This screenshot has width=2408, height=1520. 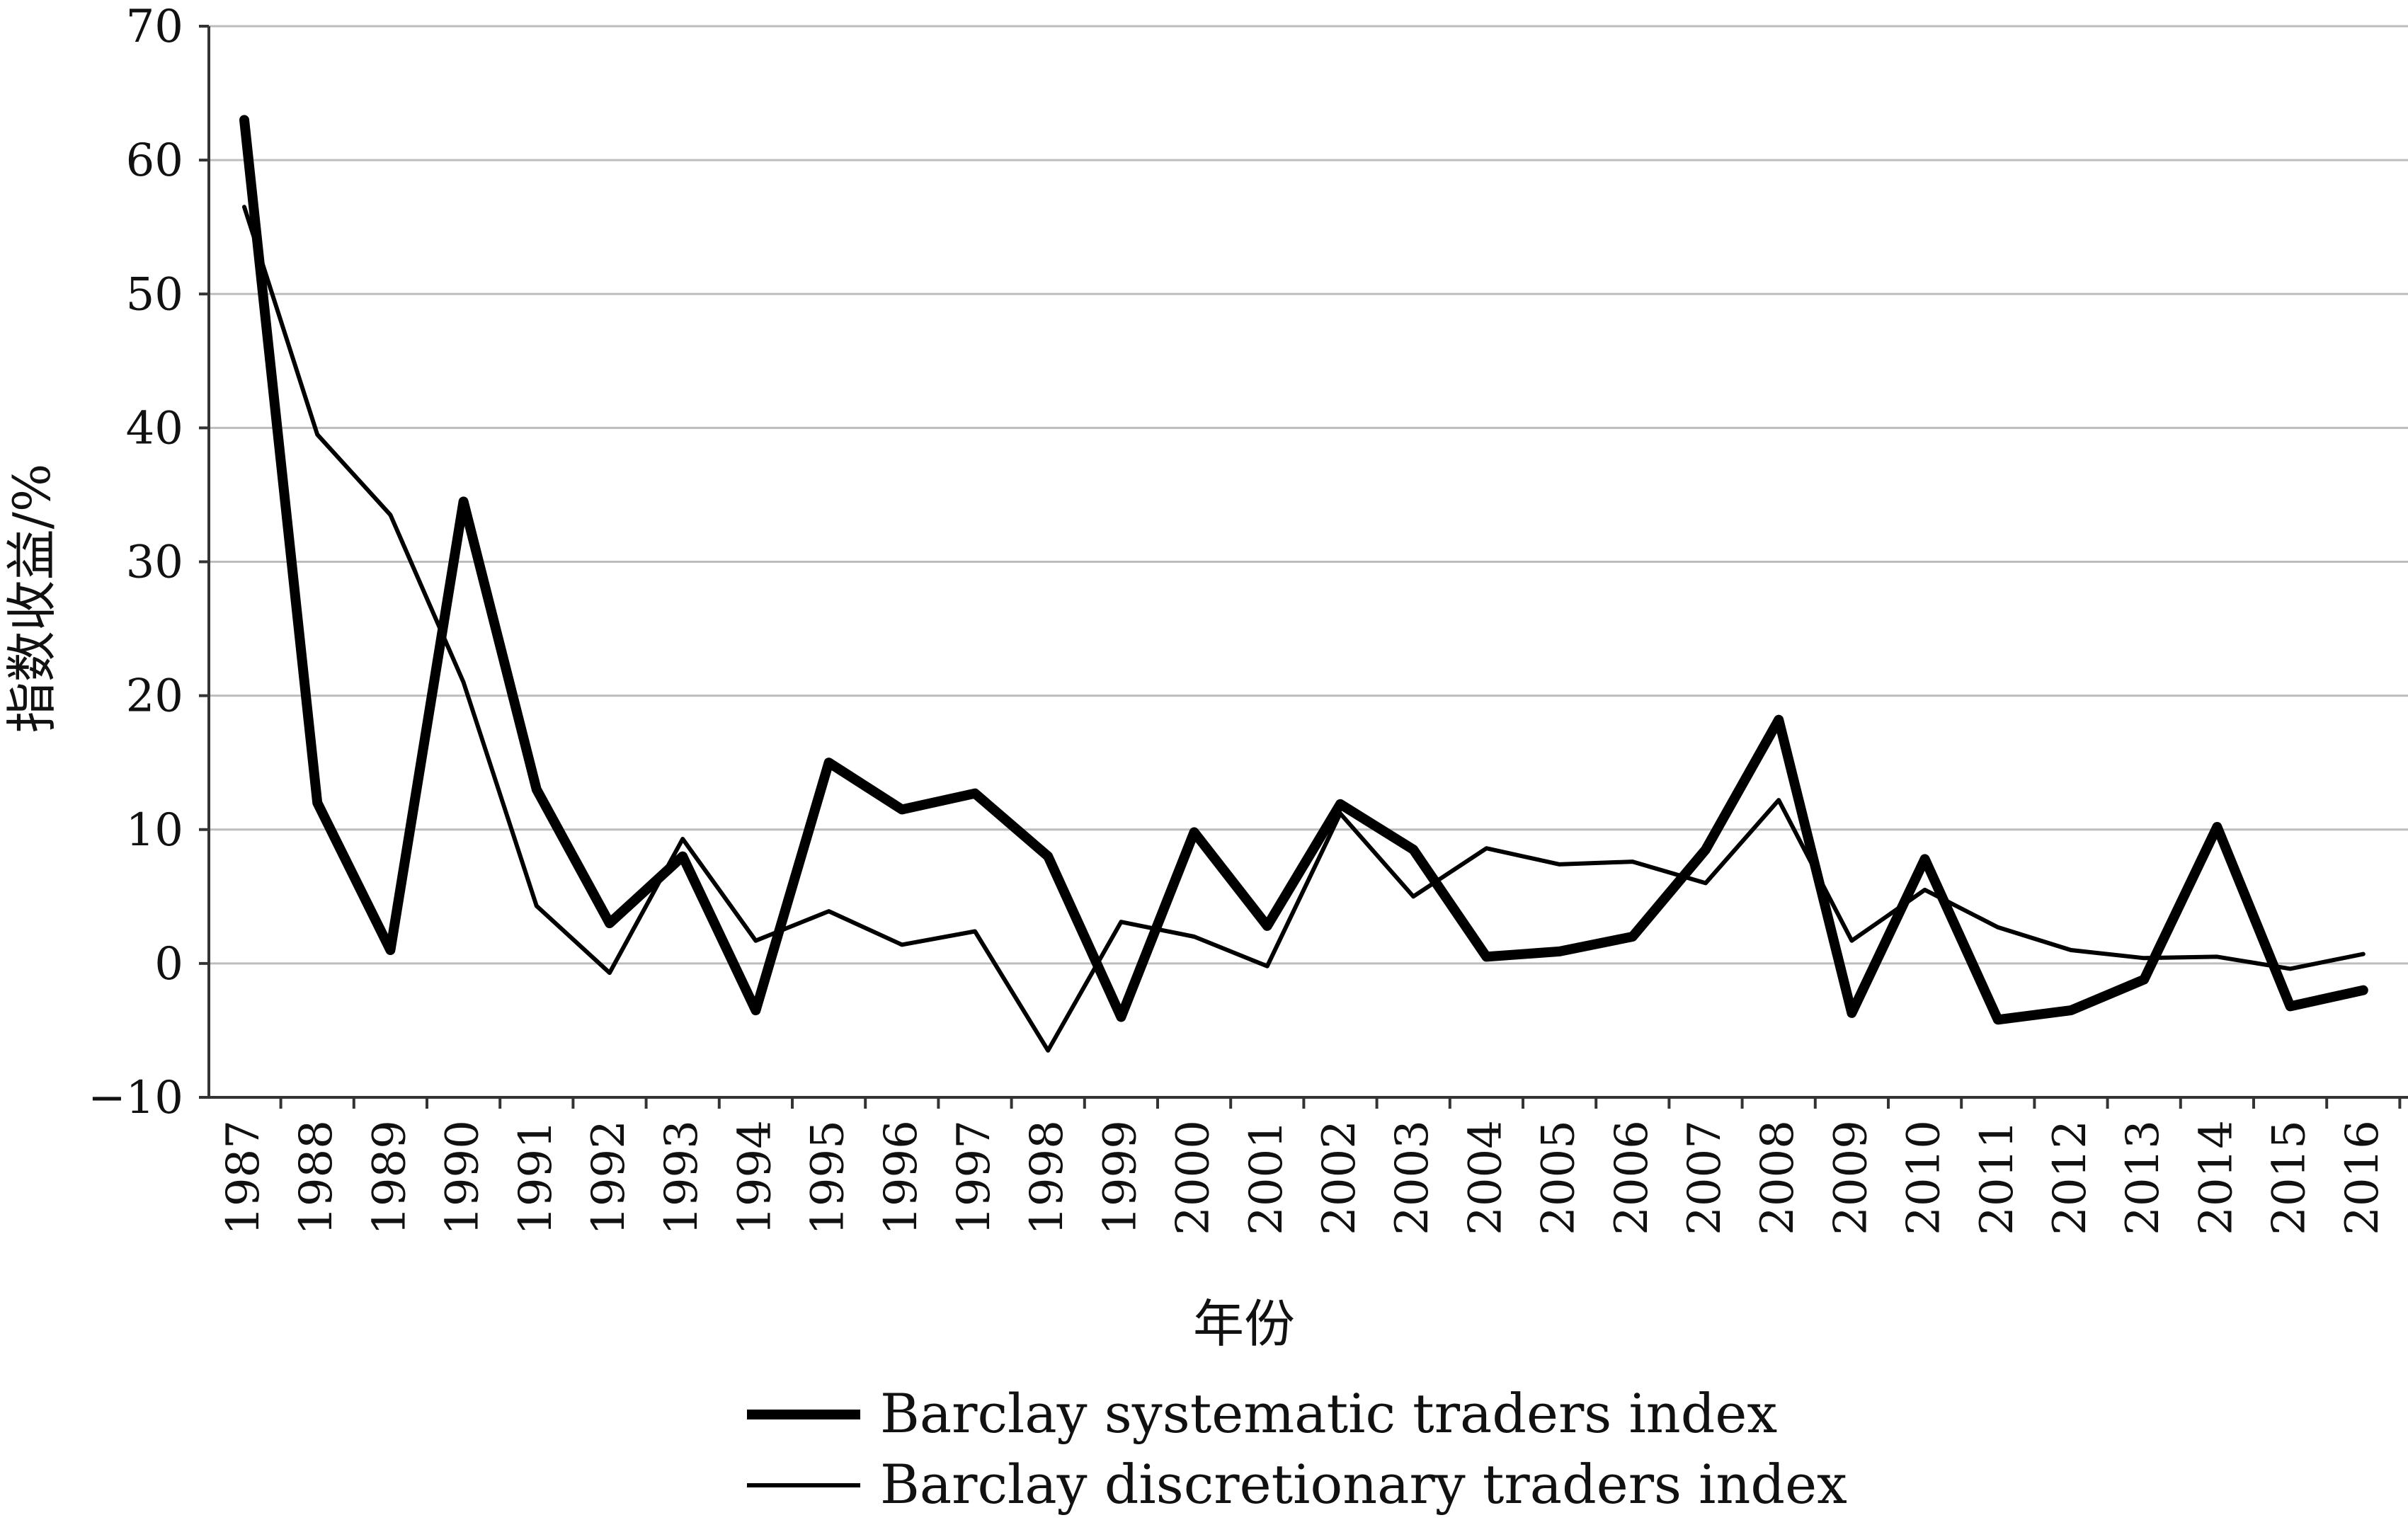 What do you see at coordinates (974, 1177) in the screenshot?
I see `x-tick-label-1997: 1997` at bounding box center [974, 1177].